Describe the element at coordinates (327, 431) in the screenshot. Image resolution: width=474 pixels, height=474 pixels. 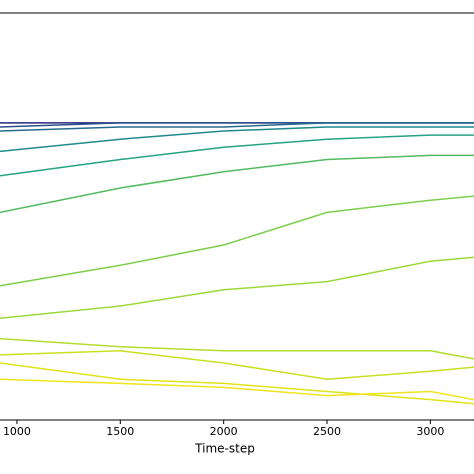
I see `x-tick-label: 2500` at that location.